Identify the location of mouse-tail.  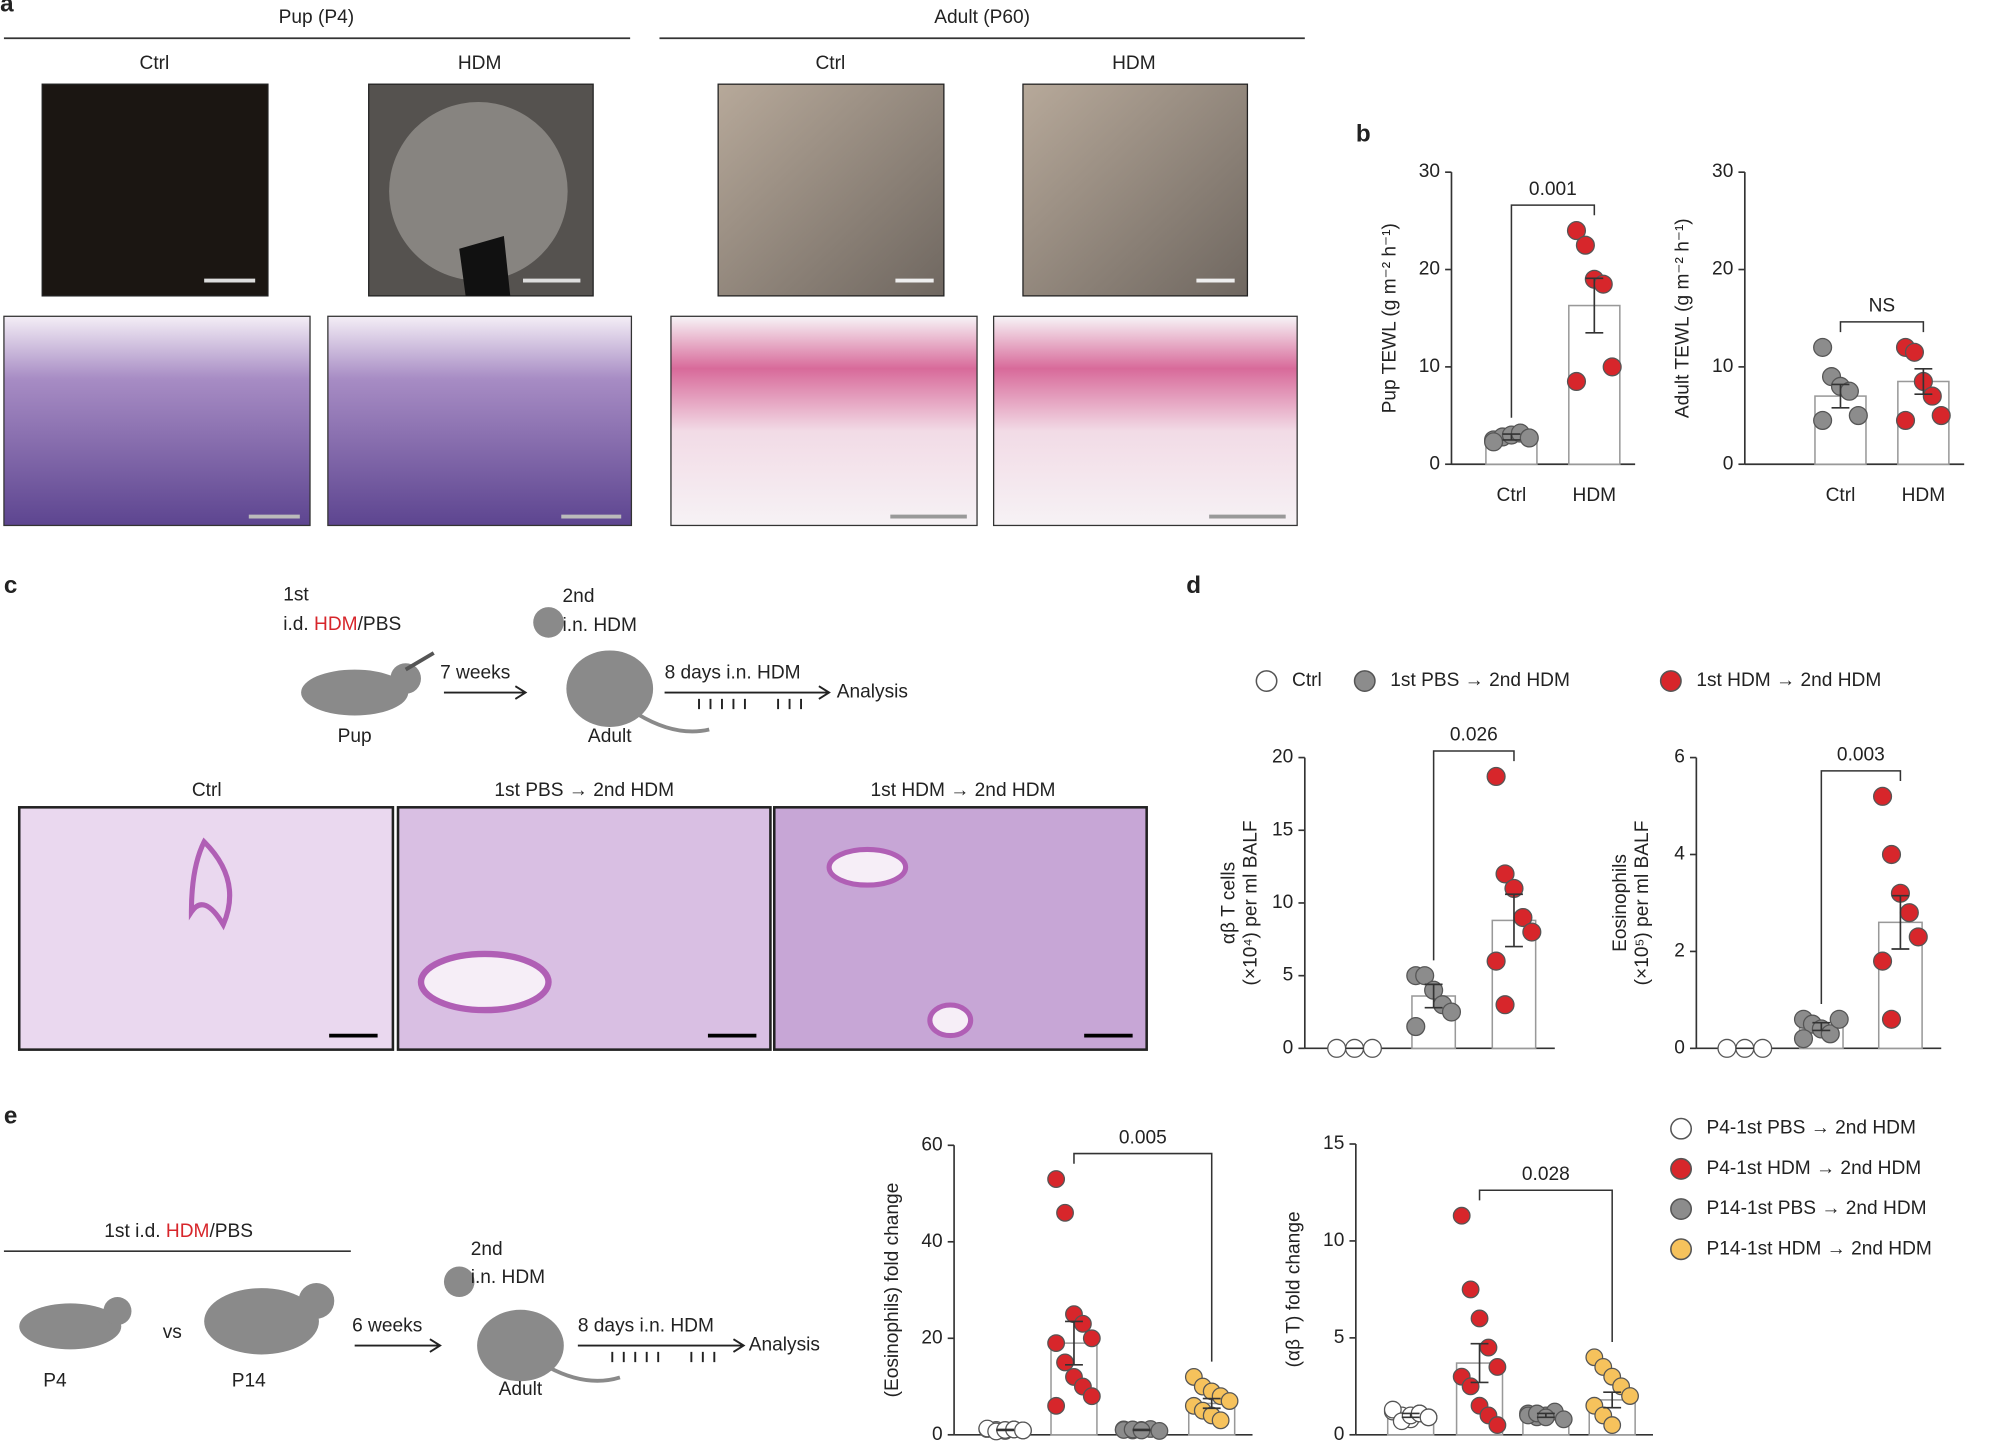
(584, 1374).